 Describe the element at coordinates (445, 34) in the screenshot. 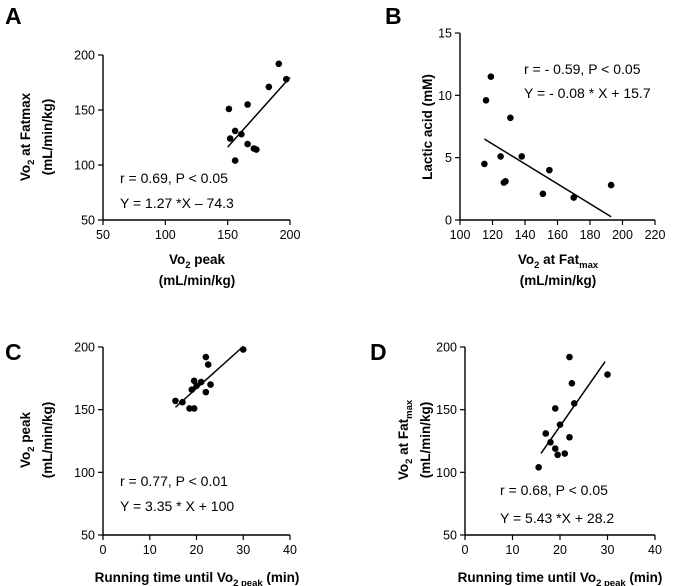

I see `y-tick-label: 15` at that location.